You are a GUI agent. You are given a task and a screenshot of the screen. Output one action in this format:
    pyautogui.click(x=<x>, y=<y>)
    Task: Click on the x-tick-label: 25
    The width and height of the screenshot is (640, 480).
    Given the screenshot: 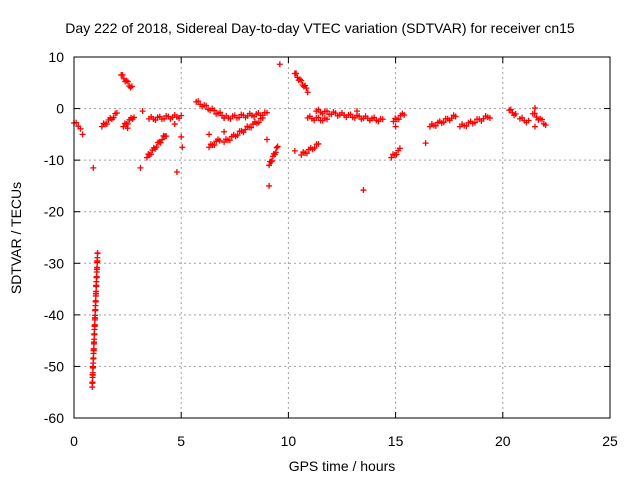 What is the action you would take?
    pyautogui.click(x=610, y=441)
    